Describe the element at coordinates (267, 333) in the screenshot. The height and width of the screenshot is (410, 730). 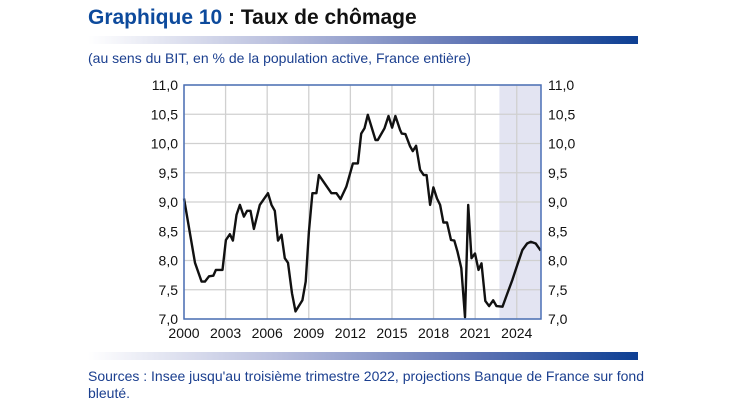
I see `x-tick-label: 2006` at that location.